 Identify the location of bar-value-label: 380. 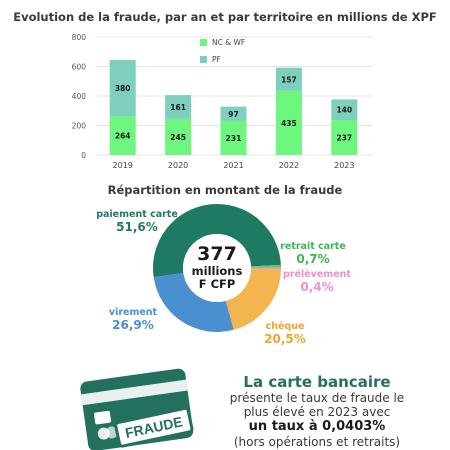
(123, 88).